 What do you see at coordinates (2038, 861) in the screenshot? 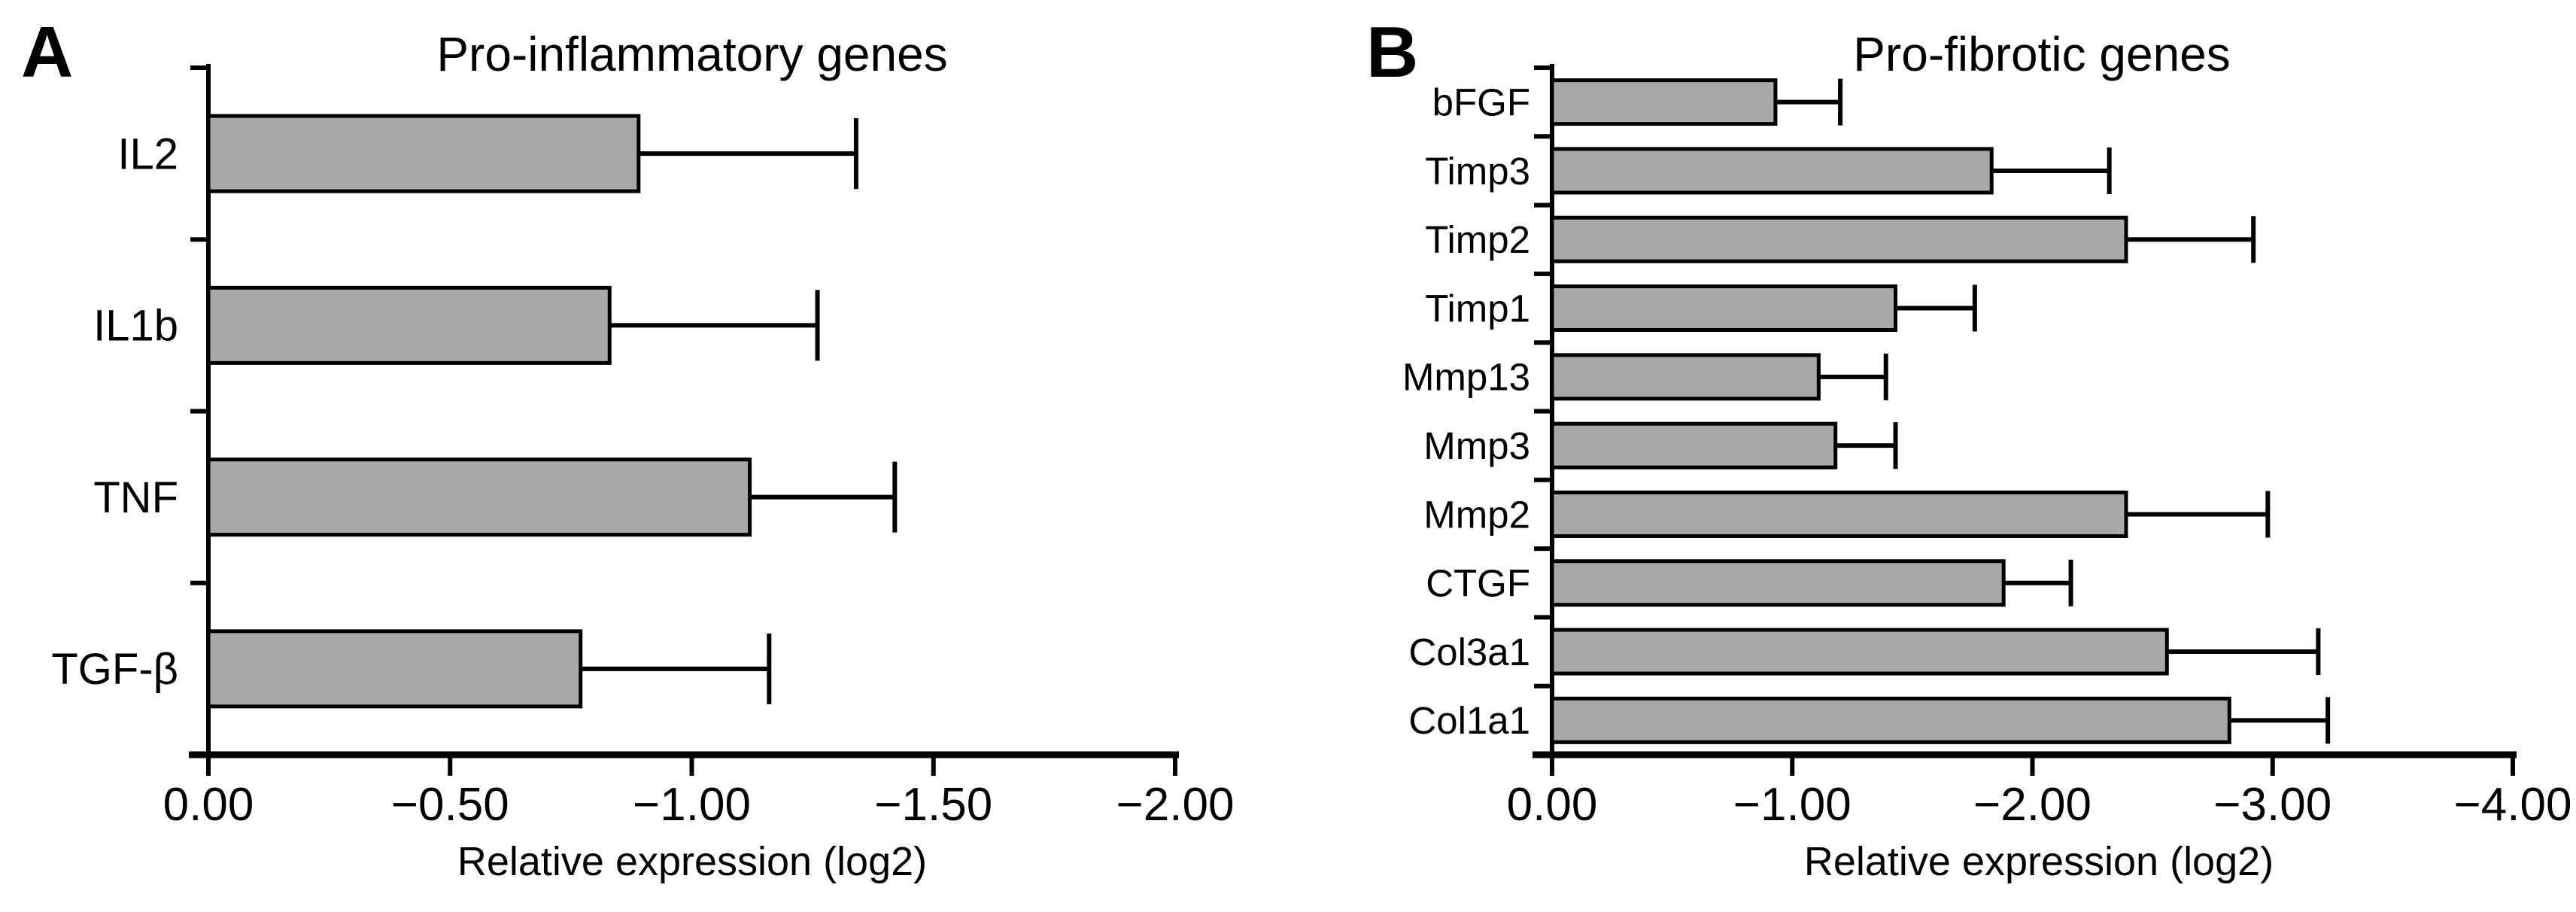
I see `x-axis-label-b: Relative expression (log2)` at bounding box center [2038, 861].